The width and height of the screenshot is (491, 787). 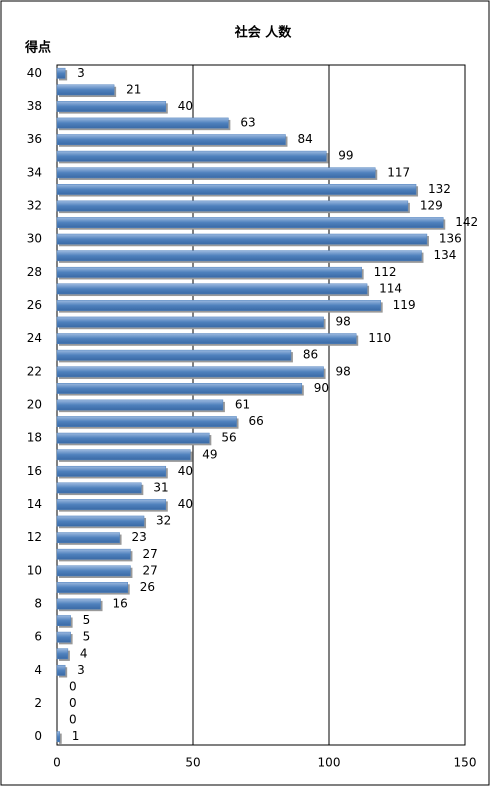 I want to click on x-tick-label: 50, so click(x=192, y=763).